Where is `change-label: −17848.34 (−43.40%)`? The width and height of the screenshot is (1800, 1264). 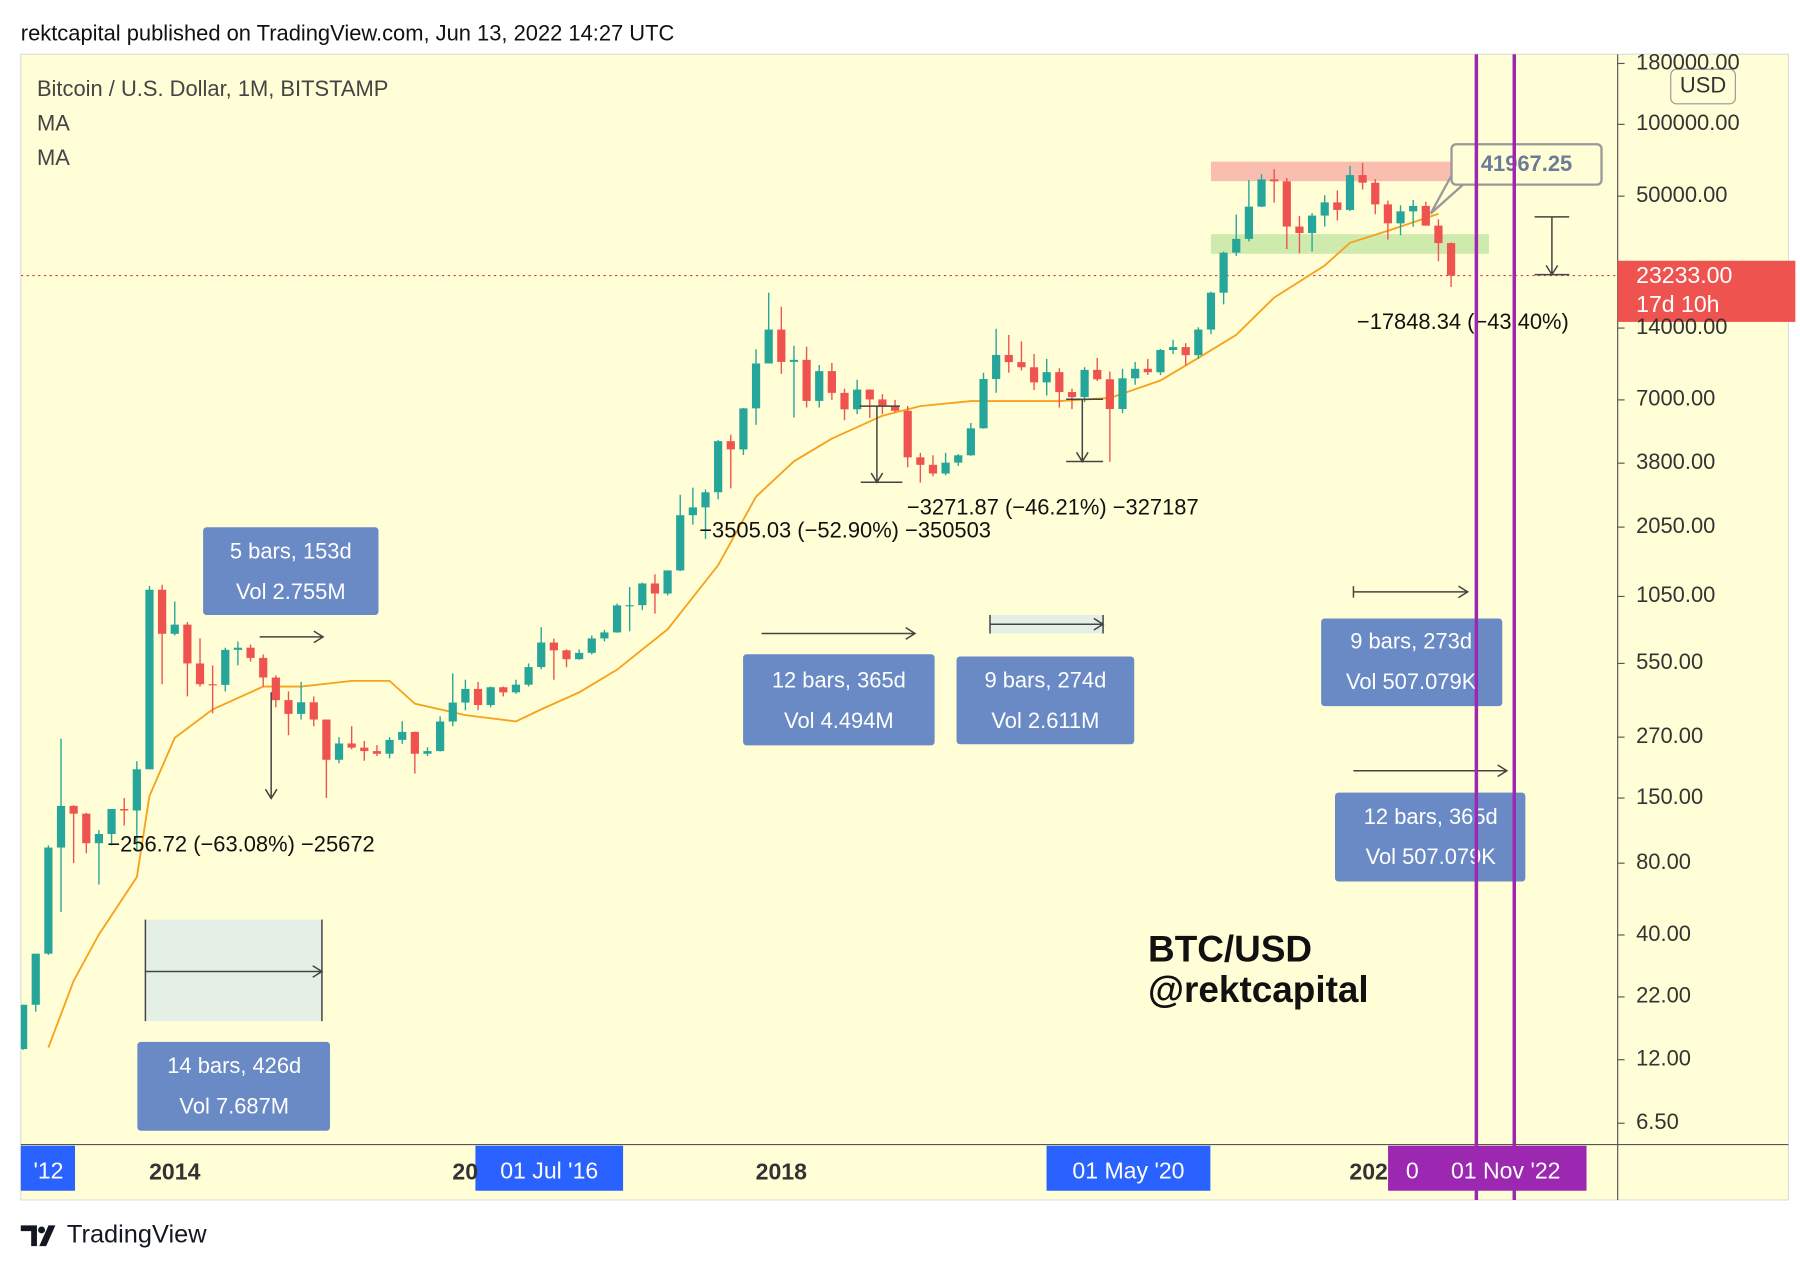
change-label: −17848.34 (−43.40%) is located at coordinates (1463, 321).